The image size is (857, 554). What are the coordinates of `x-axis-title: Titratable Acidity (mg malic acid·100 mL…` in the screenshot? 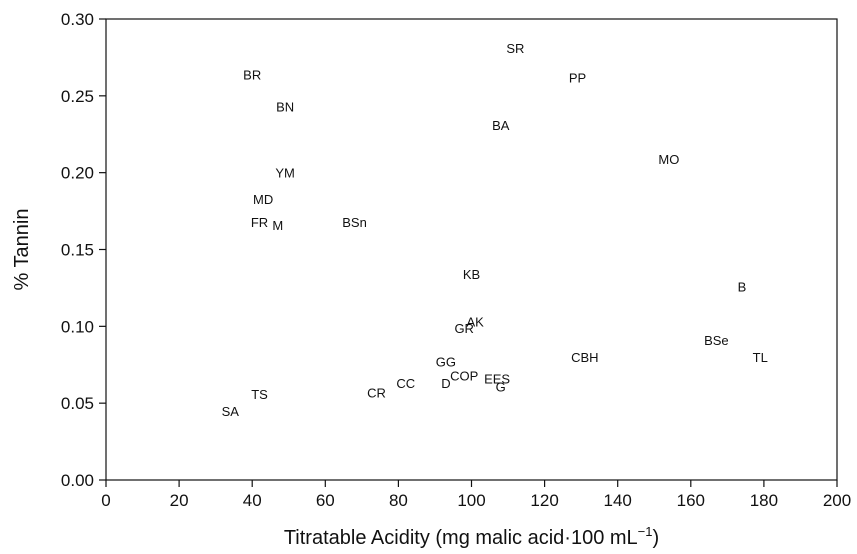 It's located at (471, 536).